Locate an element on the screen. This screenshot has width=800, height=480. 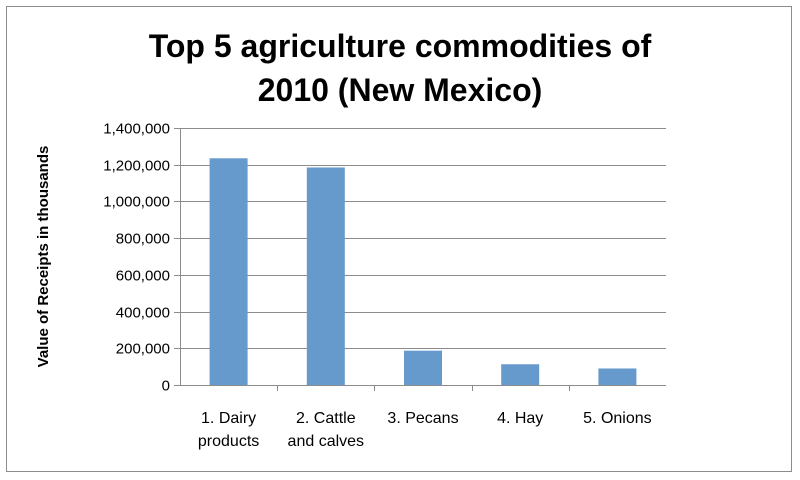
y-tick-label: 1,400,000 is located at coordinates (136, 129).